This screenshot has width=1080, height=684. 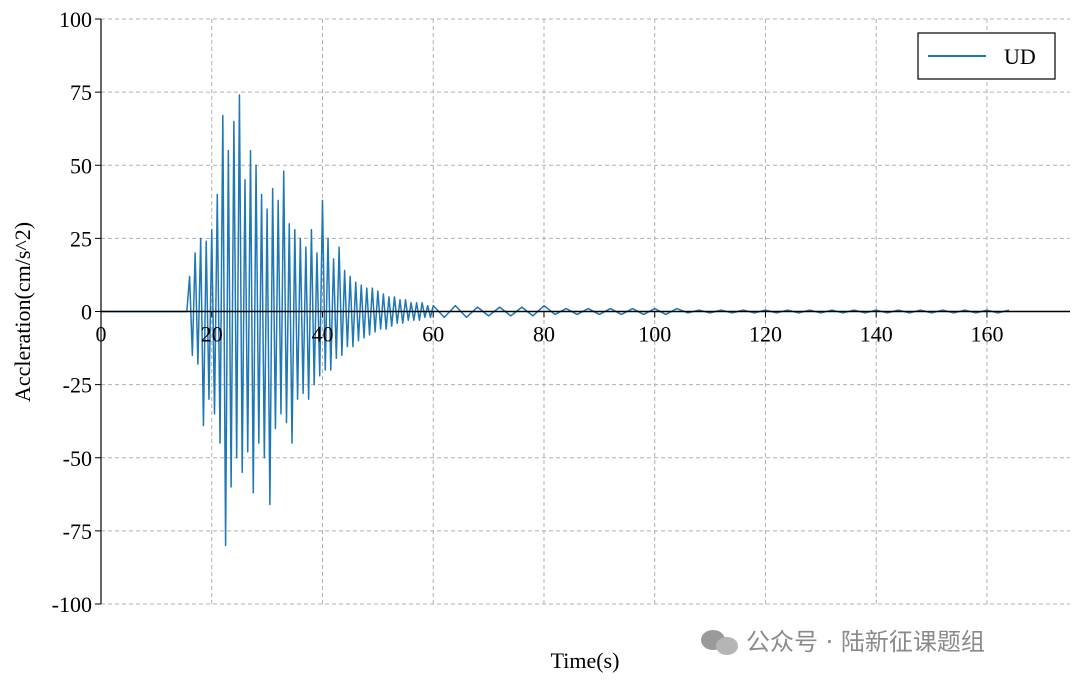 What do you see at coordinates (876, 334) in the screenshot?
I see `x-tick-label: 140` at bounding box center [876, 334].